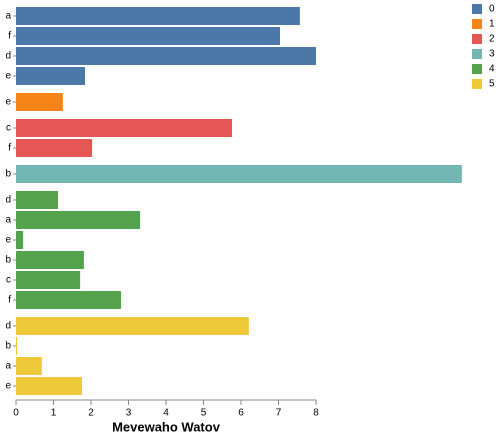  What do you see at coordinates (492, 84) in the screenshot?
I see `legend-label: 5` at bounding box center [492, 84].